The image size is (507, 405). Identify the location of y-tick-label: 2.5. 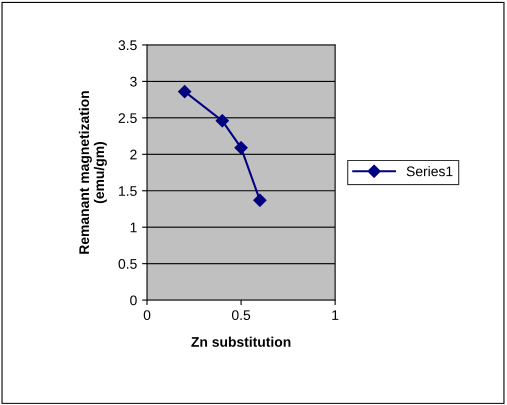
(127, 118).